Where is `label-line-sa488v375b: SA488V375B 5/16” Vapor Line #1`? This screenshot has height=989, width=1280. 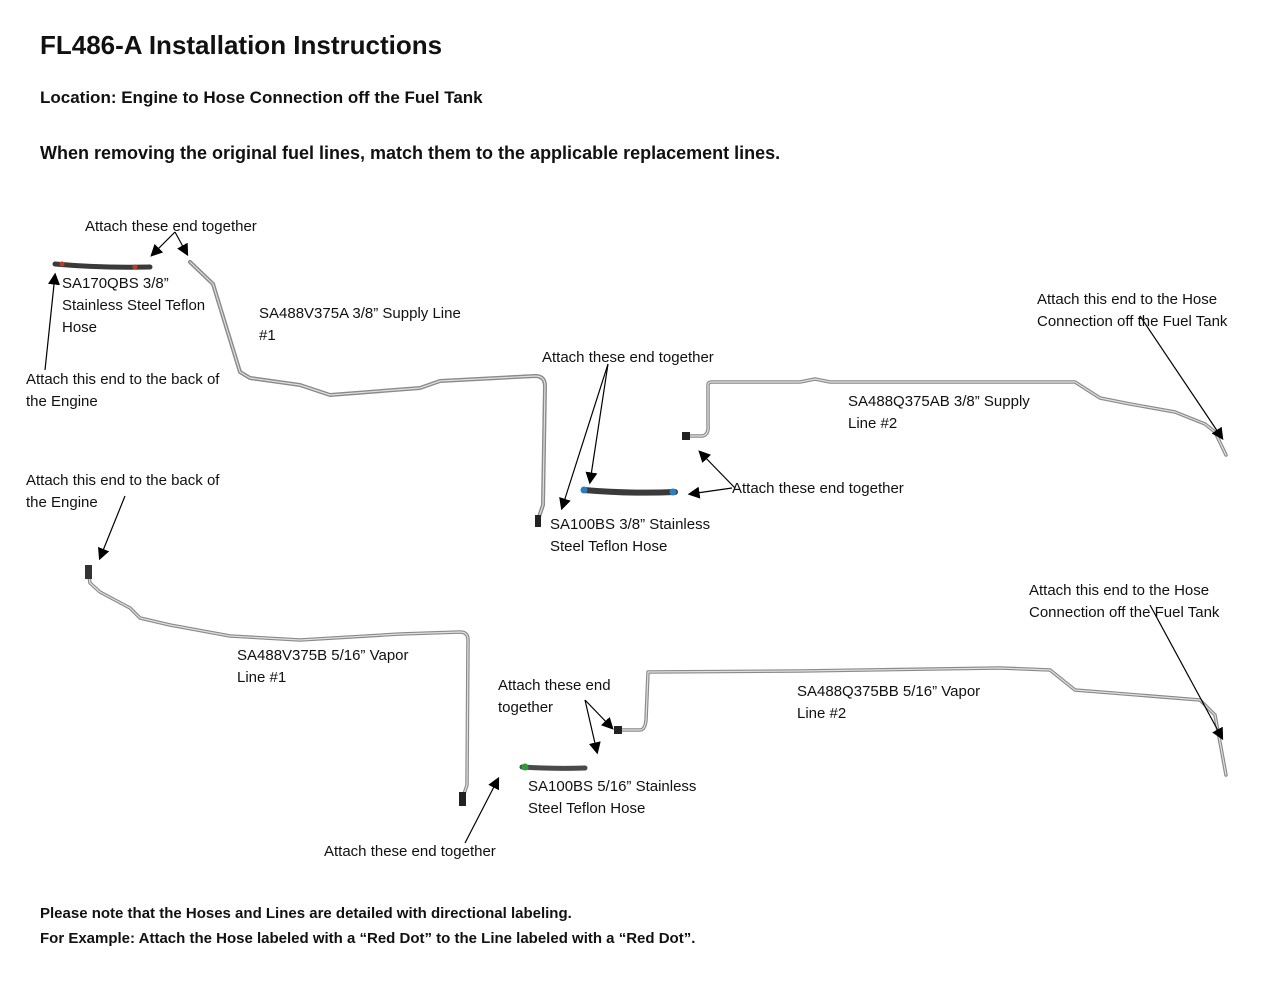 label-line-sa488v375b: SA488V375B 5/16” Vapor Line #1 is located at coordinates (323, 666).